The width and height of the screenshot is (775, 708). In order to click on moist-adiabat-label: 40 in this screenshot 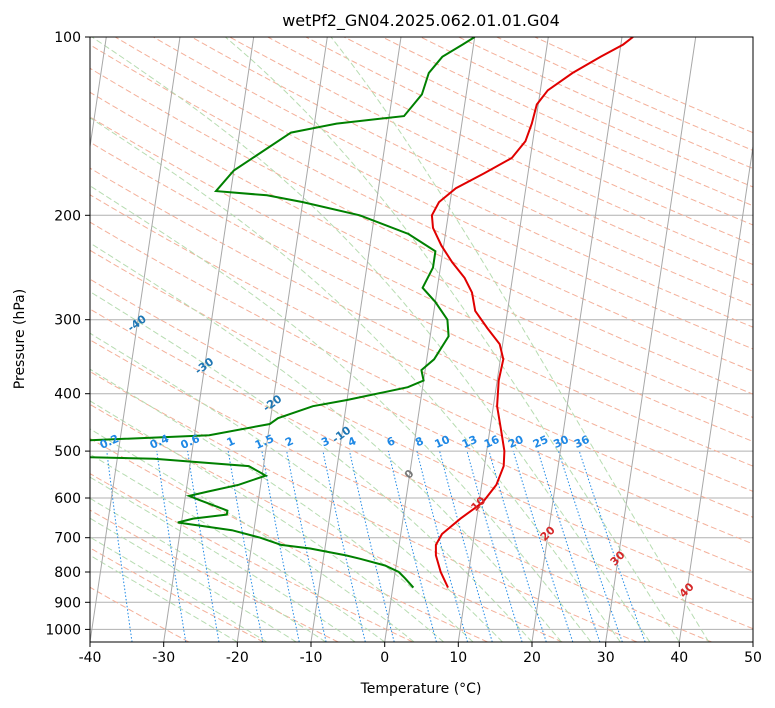, I will do `click(687, 590)`.